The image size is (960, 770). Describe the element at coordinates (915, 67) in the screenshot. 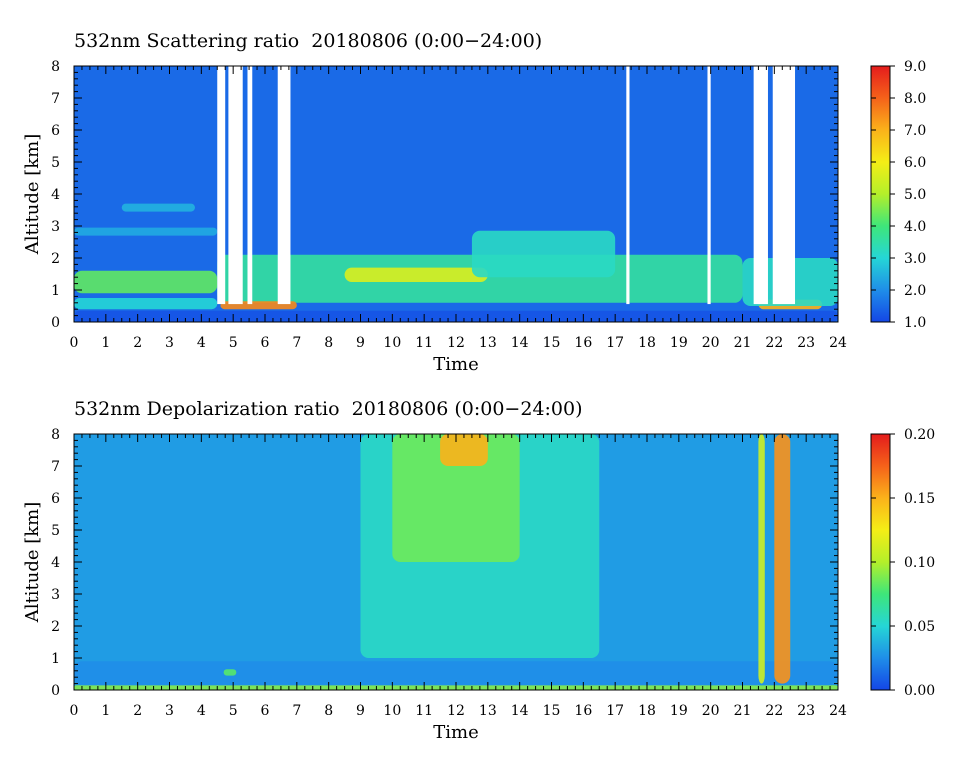

I see `colorbar-tick-label: 9.0` at that location.